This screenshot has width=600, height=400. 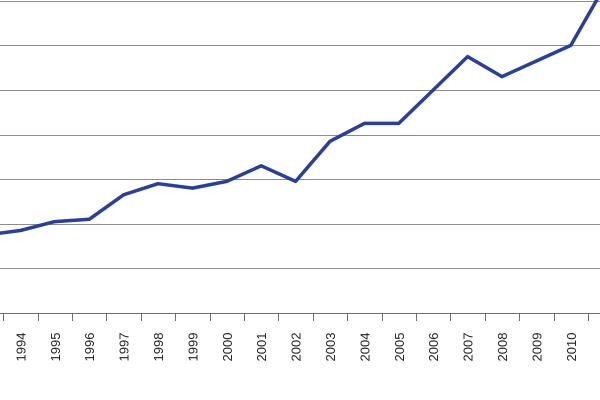 What do you see at coordinates (300, 317) in the screenshot?
I see `x-axis` at bounding box center [300, 317].